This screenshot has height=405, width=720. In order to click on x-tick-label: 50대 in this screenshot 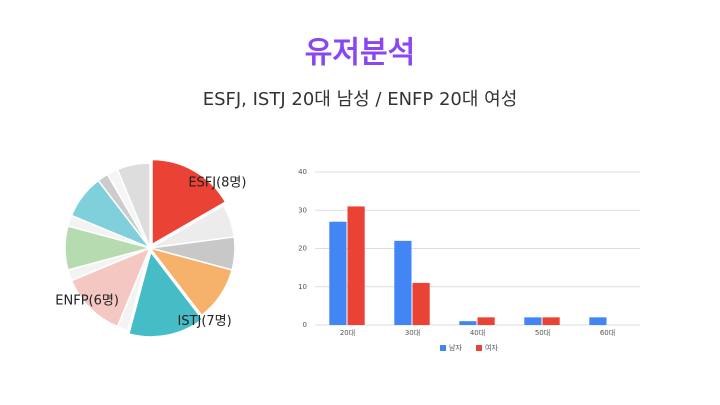, I will do `click(542, 333)`.